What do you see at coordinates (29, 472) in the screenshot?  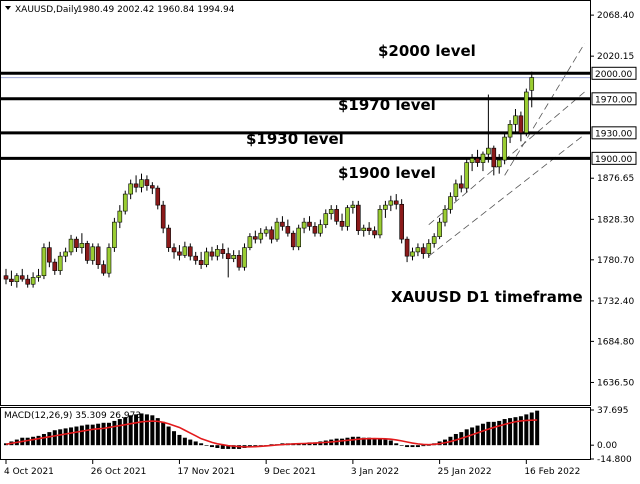 I see `date-tick-label: 4 Oct 2021` at bounding box center [29, 472].